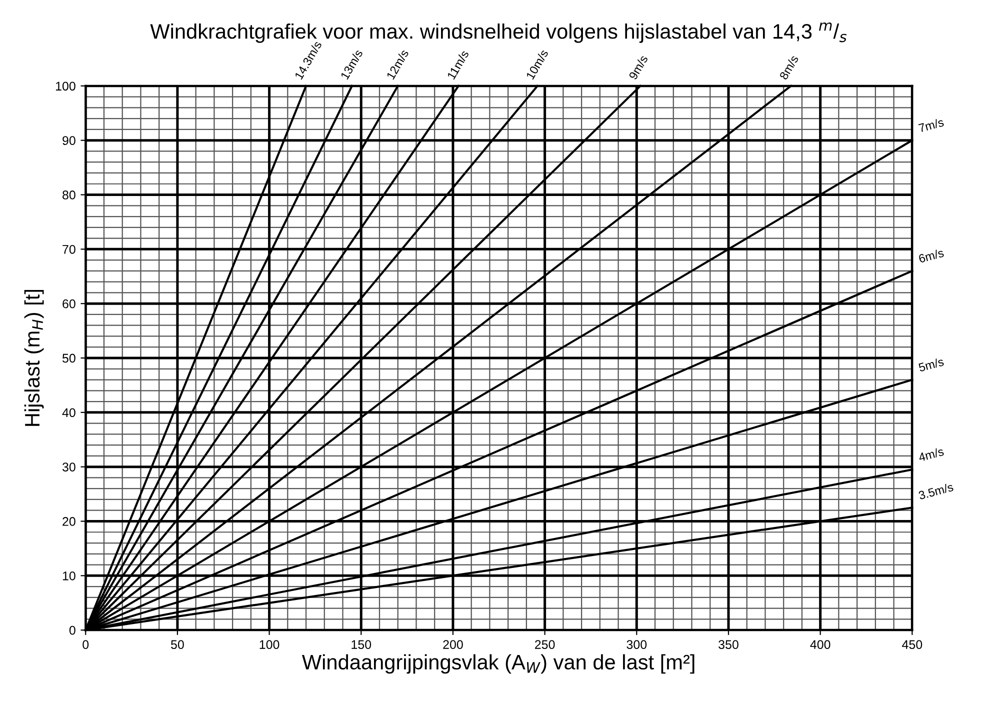 This screenshot has height=716, width=984. Describe the element at coordinates (912, 644) in the screenshot. I see `x-tick-label: 450` at that location.